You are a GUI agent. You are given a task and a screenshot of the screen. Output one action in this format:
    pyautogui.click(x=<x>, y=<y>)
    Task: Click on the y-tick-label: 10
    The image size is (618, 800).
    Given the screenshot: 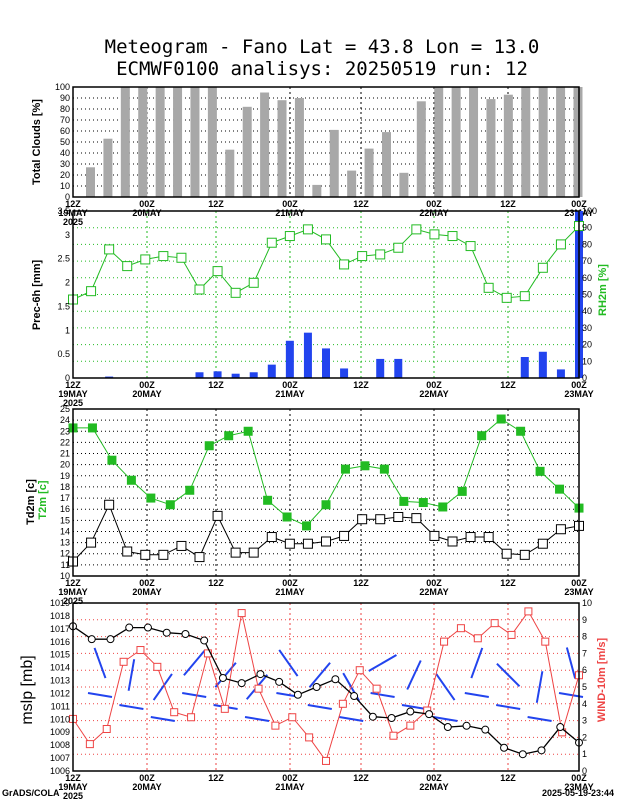 What is the action you would take?
    pyautogui.click(x=65, y=576)
    